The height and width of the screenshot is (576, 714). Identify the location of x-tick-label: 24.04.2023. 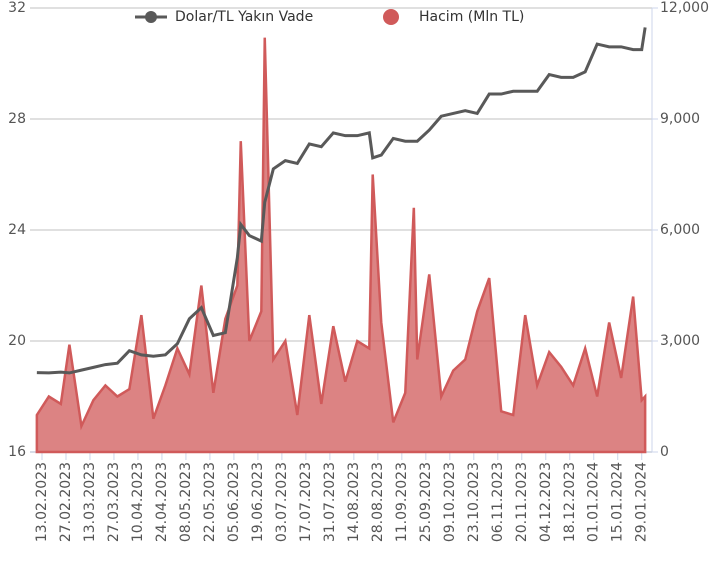
(162, 502).